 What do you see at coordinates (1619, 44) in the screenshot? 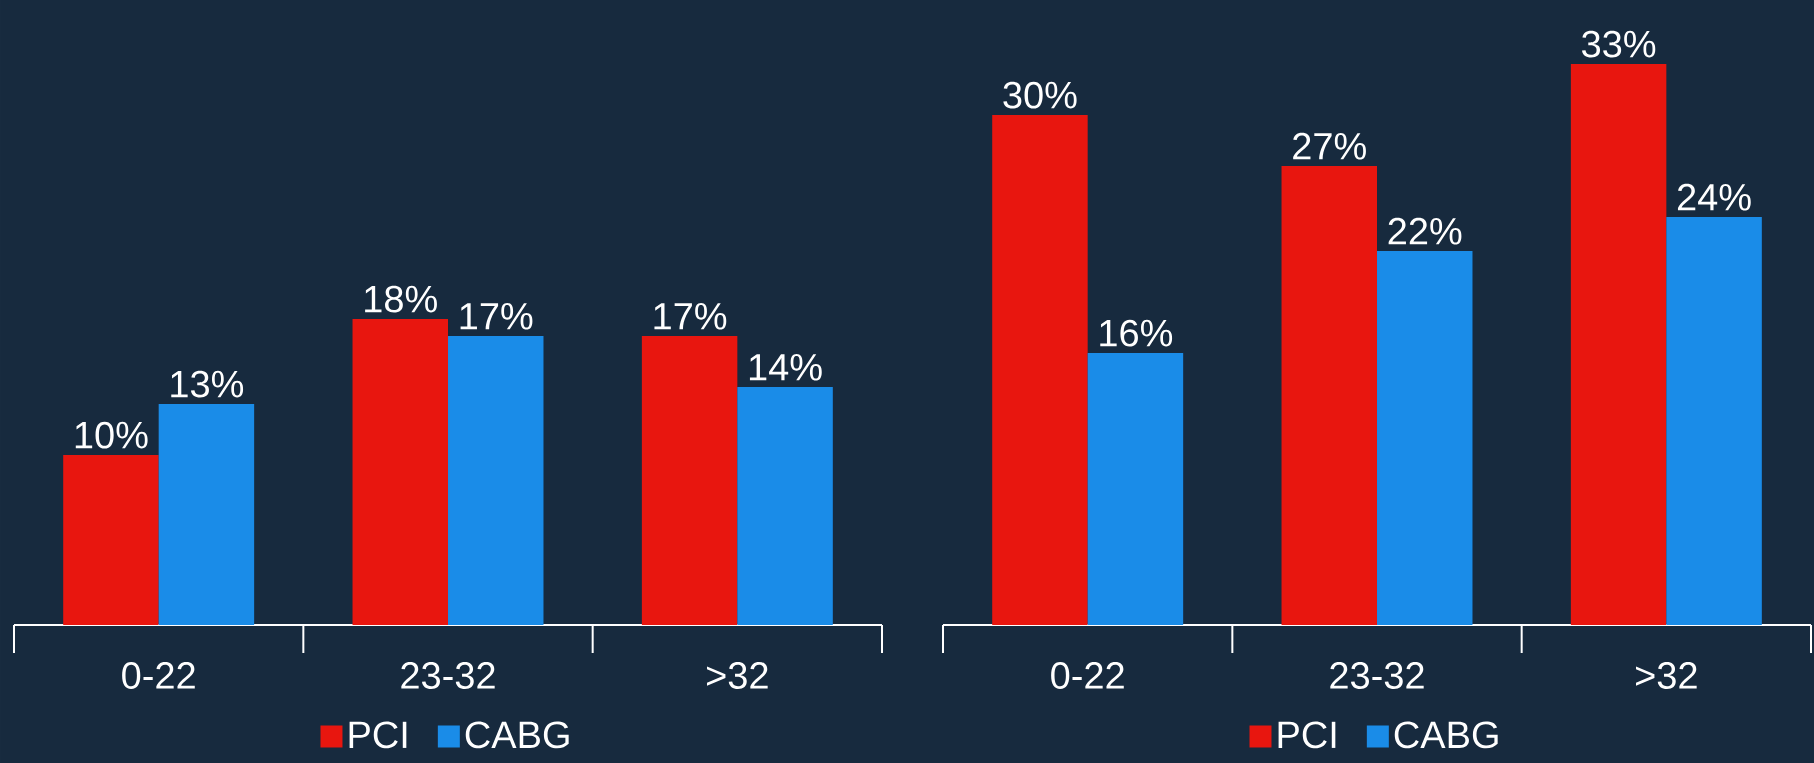
I see `data-label: 33%` at bounding box center [1619, 44].